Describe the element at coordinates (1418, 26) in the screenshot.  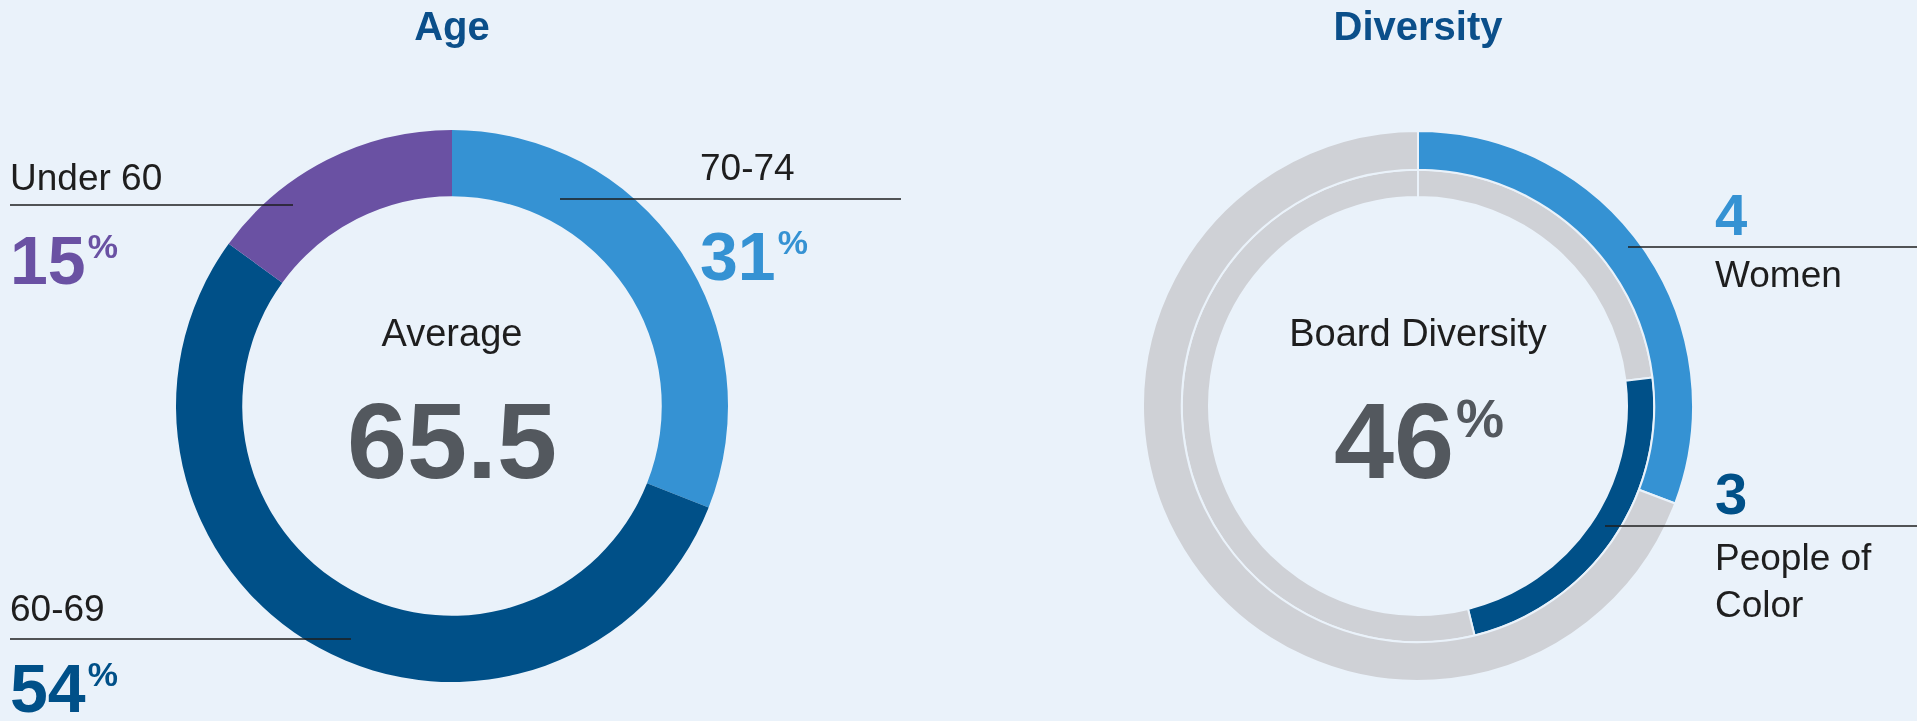
I see `chart-title: Diversity` at that location.